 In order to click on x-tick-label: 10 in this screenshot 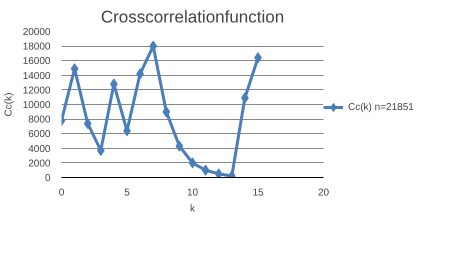, I will do `click(192, 193)`.